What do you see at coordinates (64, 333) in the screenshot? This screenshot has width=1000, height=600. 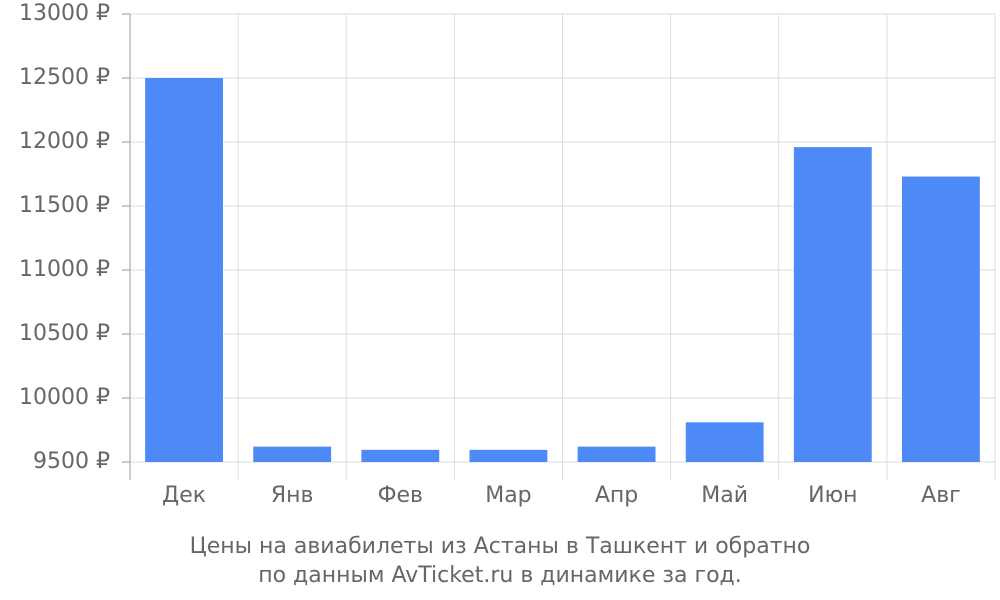 I see `y-tick-label: 10500 ₽` at bounding box center [64, 333].